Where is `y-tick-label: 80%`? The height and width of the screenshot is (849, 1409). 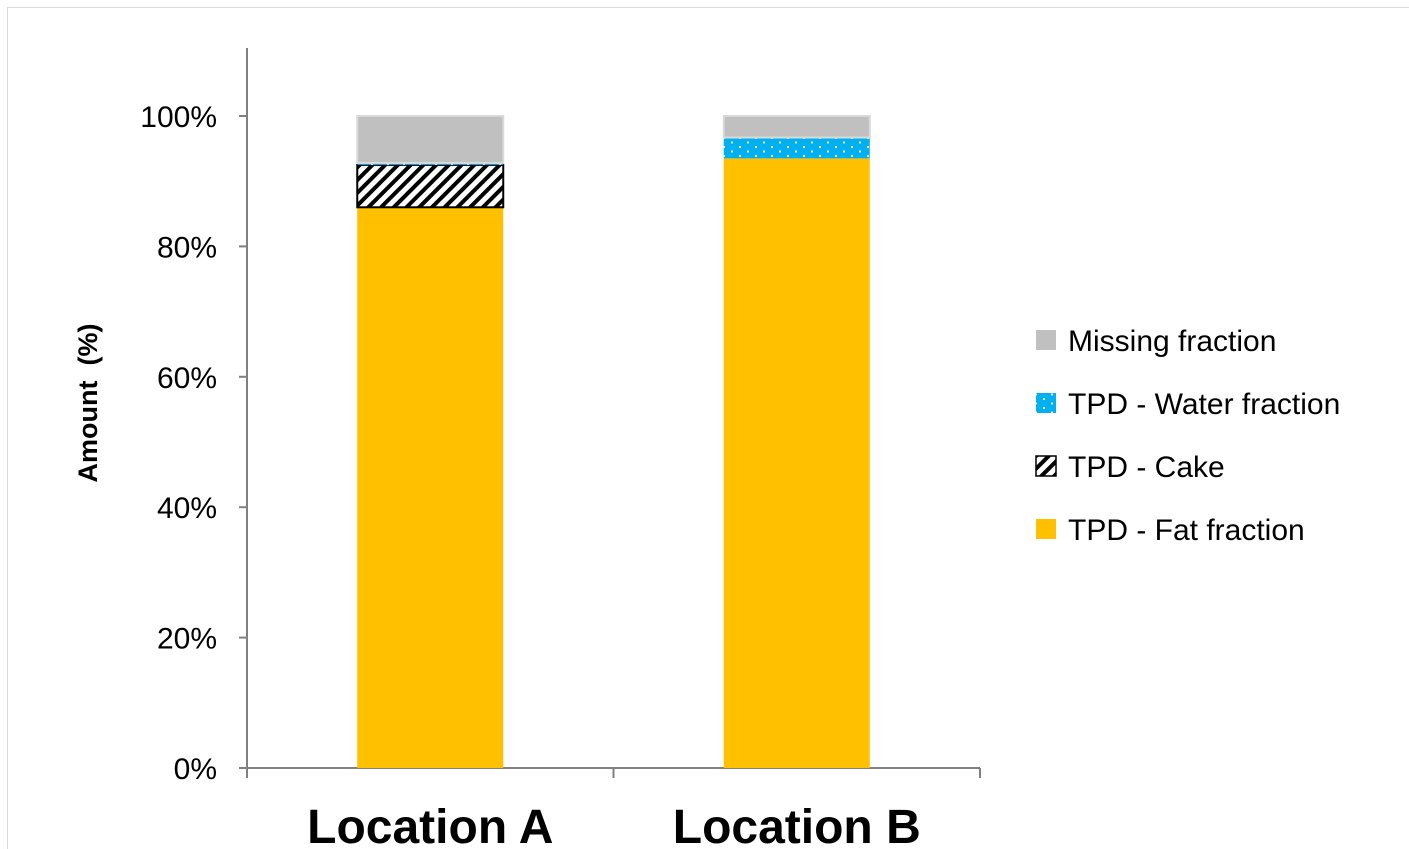
y-tick-label: 80% is located at coordinates (187, 247).